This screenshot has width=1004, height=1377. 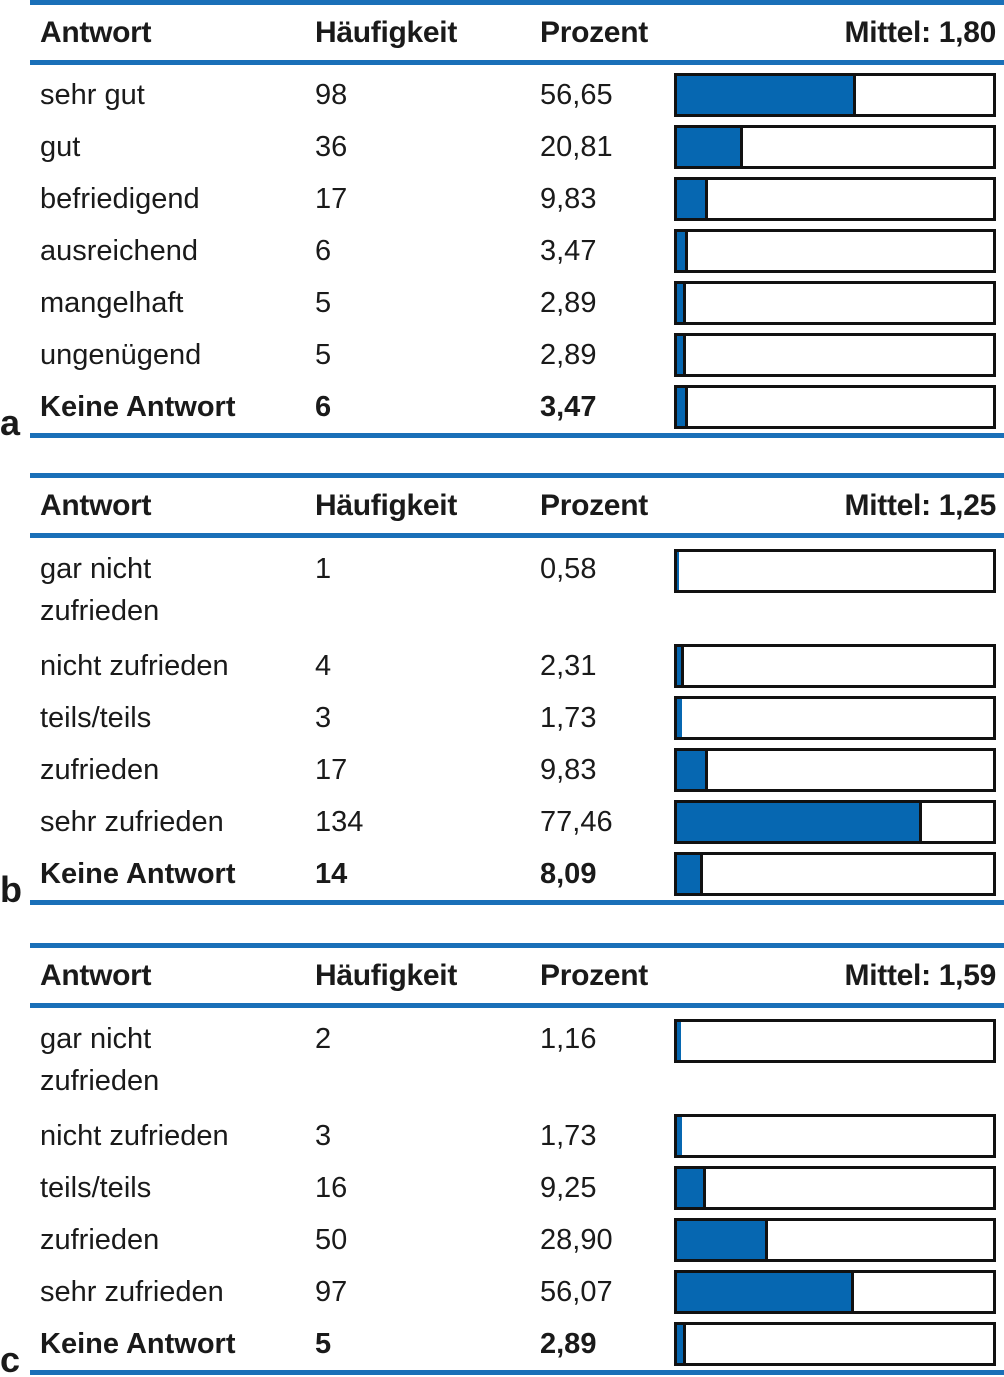 What do you see at coordinates (518, 95) in the screenshot?
I see `table-row: sehr gut 98 56,65` at bounding box center [518, 95].